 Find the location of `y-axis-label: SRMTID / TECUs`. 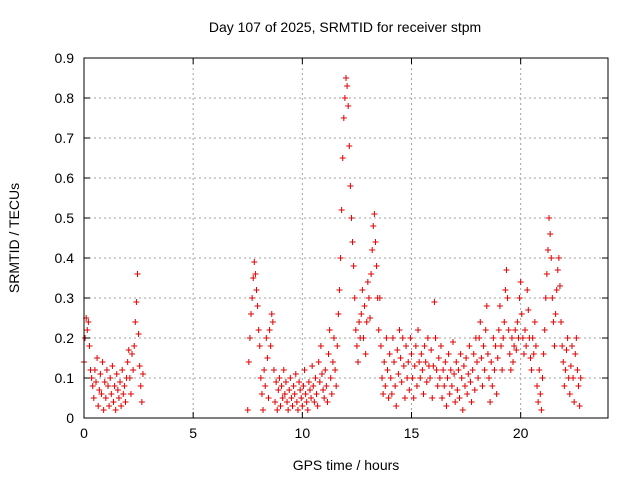

y-axis-label: SRMTID / TECUs is located at coordinates (14, 238).